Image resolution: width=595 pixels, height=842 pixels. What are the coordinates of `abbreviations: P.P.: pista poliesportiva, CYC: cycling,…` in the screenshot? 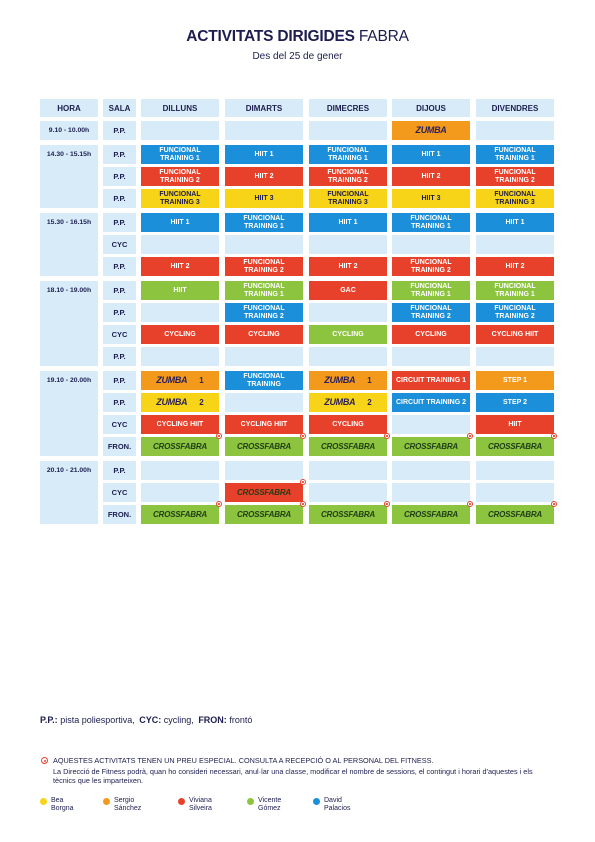 It's located at (147, 720).